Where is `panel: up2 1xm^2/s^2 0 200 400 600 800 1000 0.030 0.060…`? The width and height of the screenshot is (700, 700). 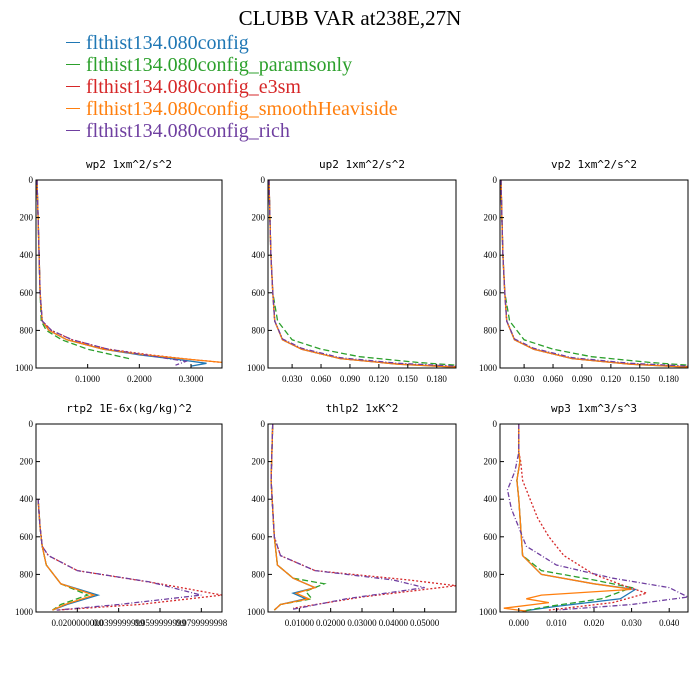
panel: up2 1xm^2/s^2 0 200 400 600 800 1000 0.030 0.060… is located at coordinates (352, 271).